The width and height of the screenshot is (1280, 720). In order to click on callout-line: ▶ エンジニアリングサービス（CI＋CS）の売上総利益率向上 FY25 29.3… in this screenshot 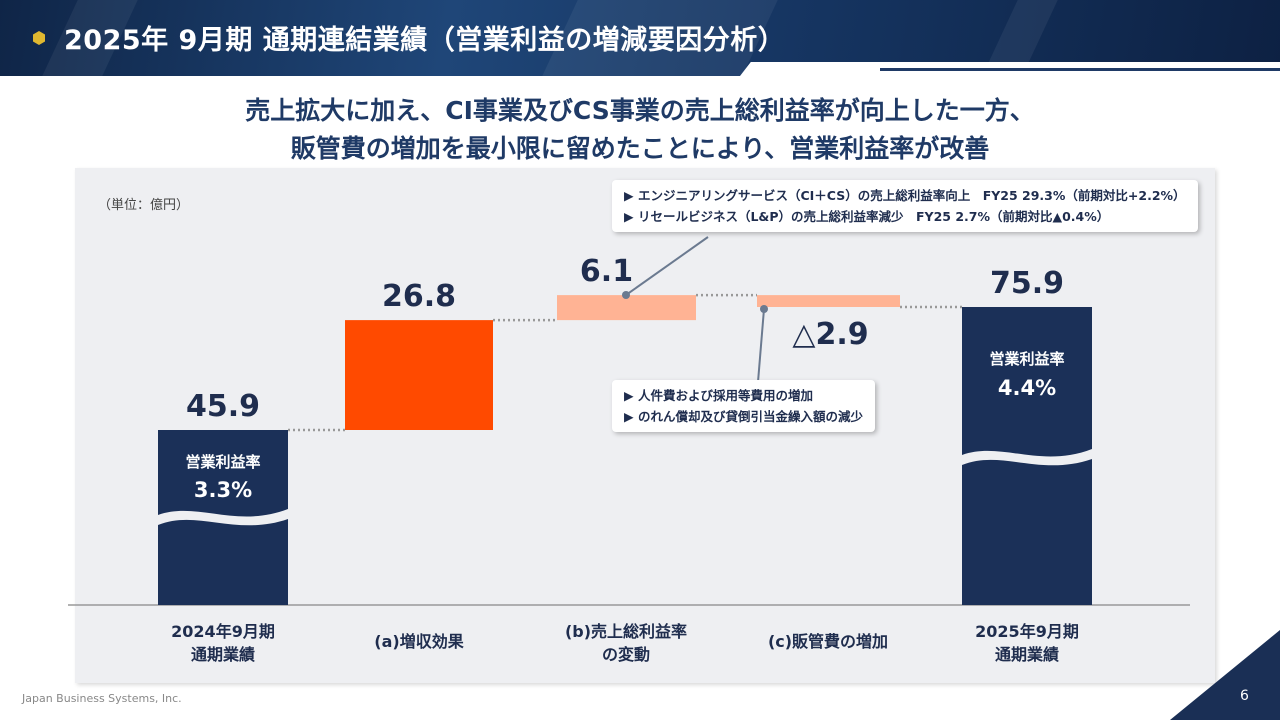, I will do `click(905, 195)`.